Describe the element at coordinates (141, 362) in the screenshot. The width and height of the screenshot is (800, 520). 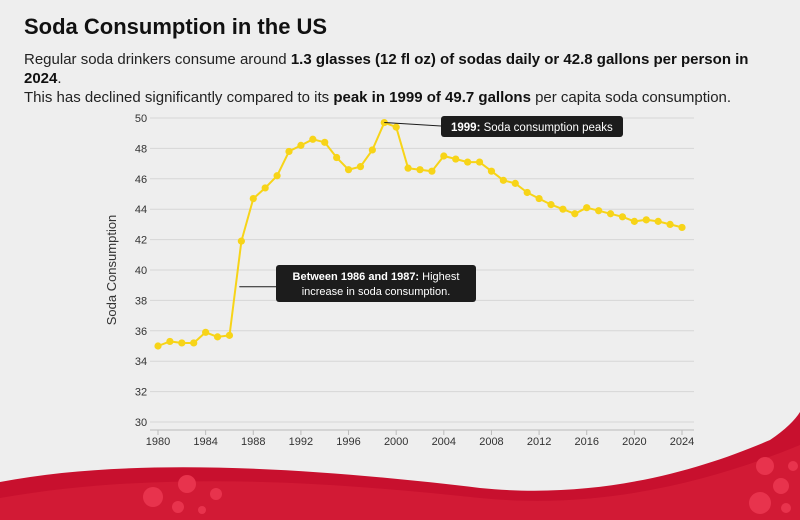
I see `y-tick-label: 34` at that location.